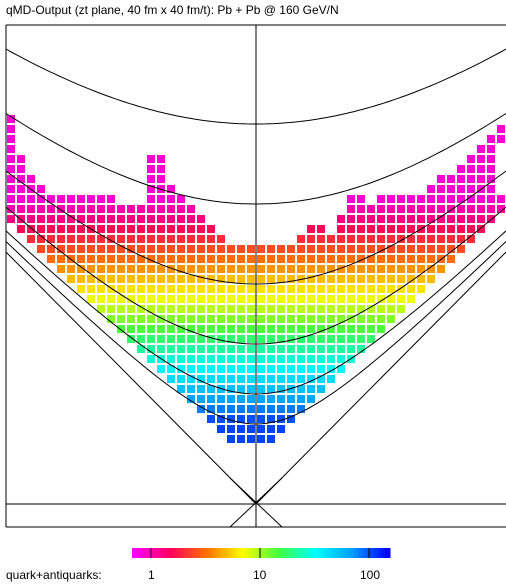 This screenshot has width=506, height=584. I want to click on colorbar-label: quark+antiquarks:, so click(54, 575).